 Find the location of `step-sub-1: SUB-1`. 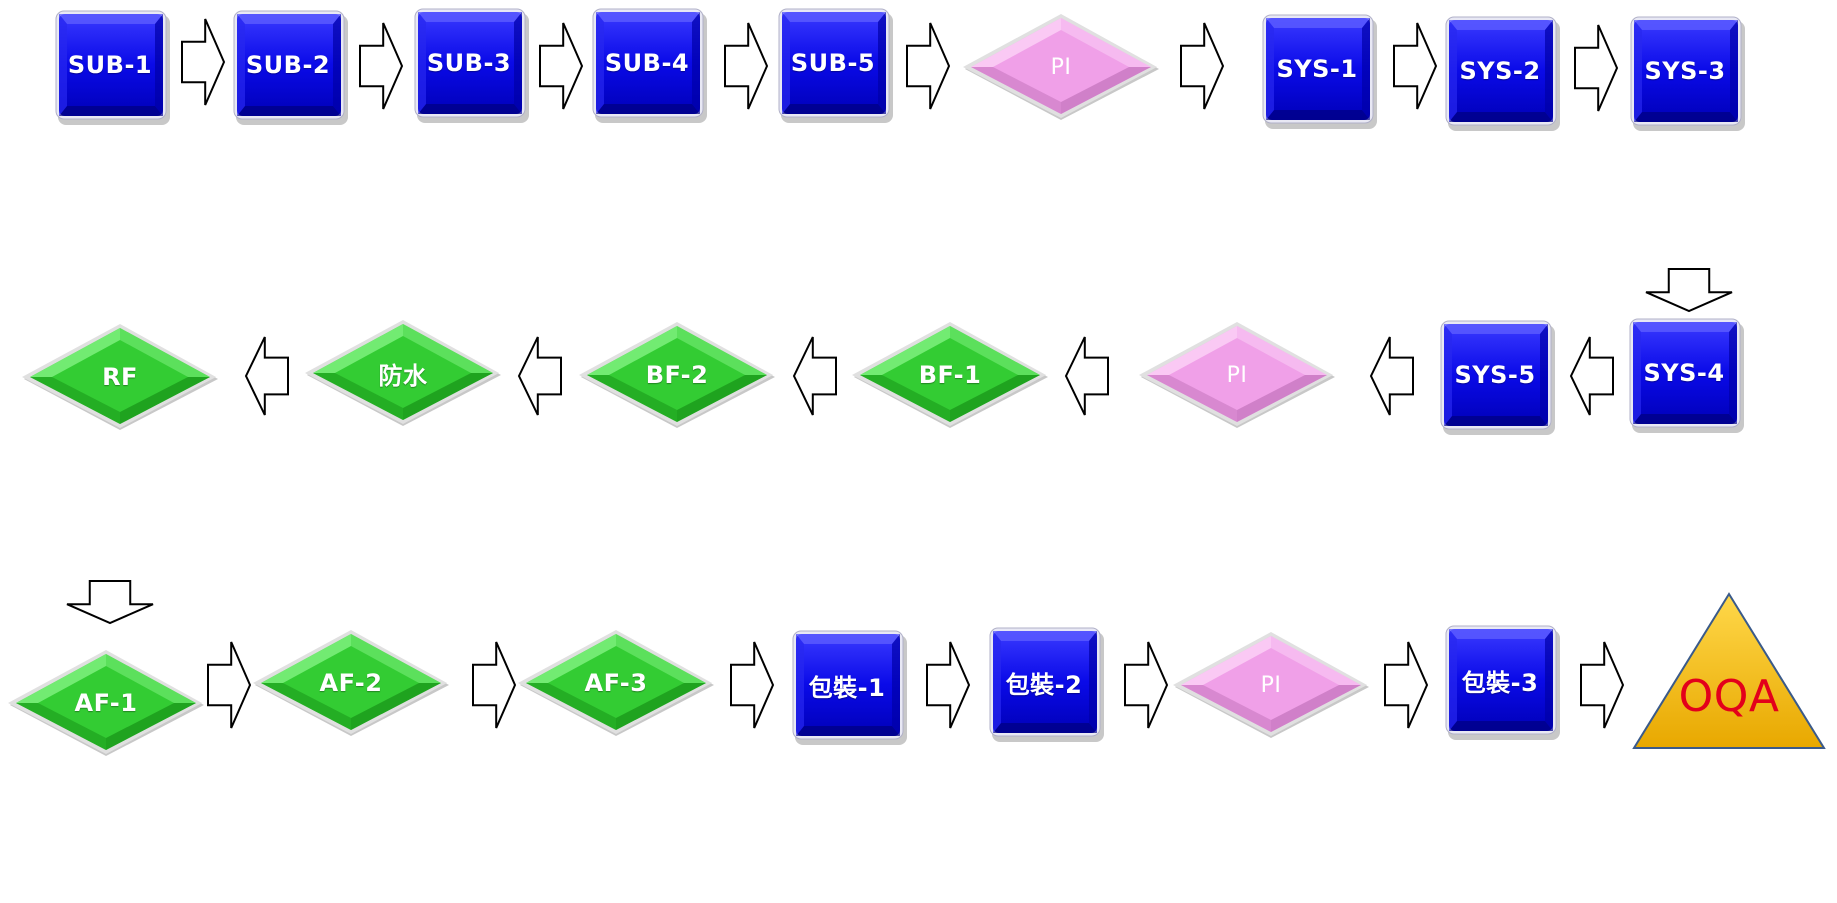

step-sub-1: SUB-1 is located at coordinates (113, 67).